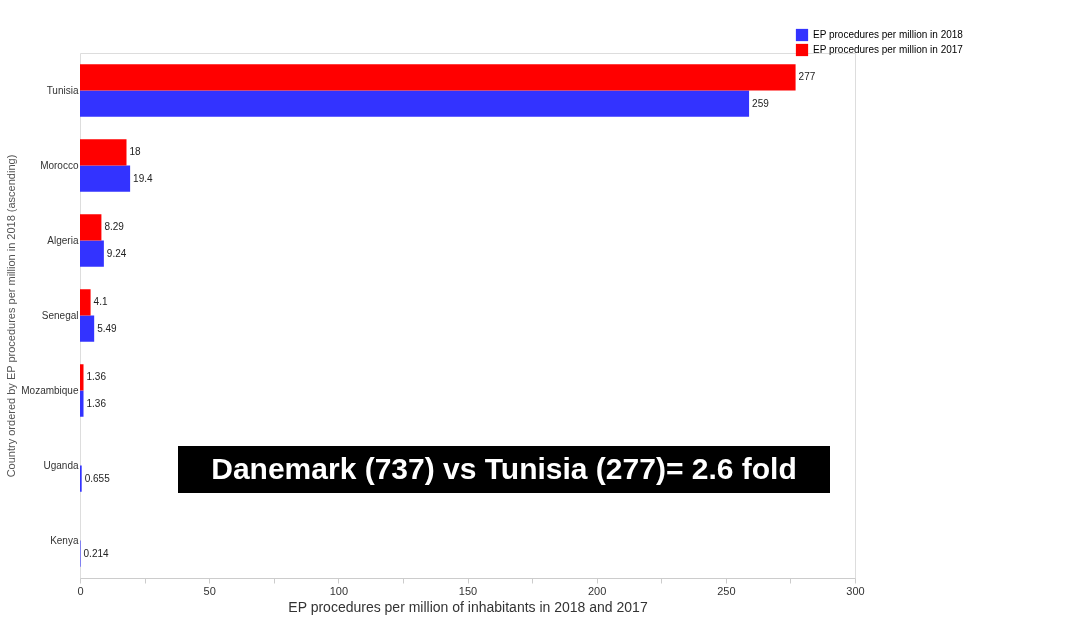  I want to click on data-label: 18, so click(135, 152).